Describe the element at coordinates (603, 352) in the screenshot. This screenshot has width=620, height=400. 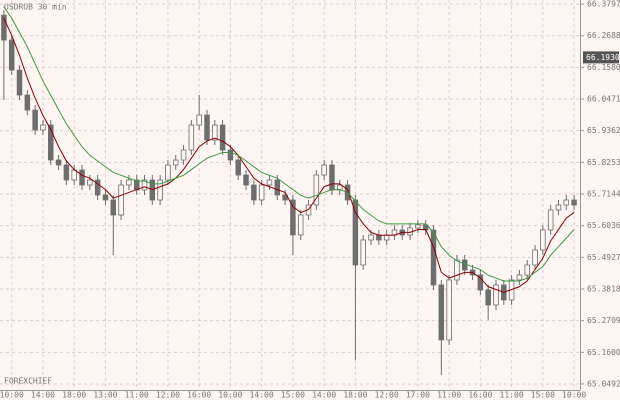
I see `y-tick-label: 65.1600` at that location.